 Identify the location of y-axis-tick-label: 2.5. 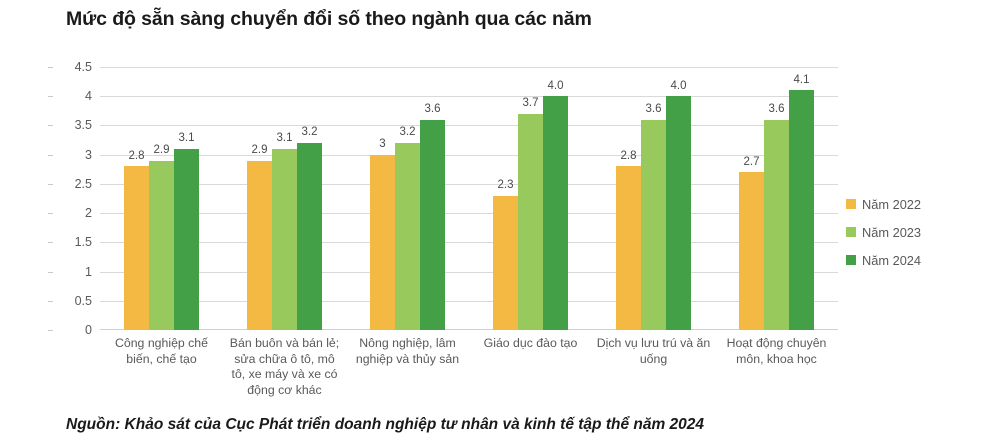
(83, 183).